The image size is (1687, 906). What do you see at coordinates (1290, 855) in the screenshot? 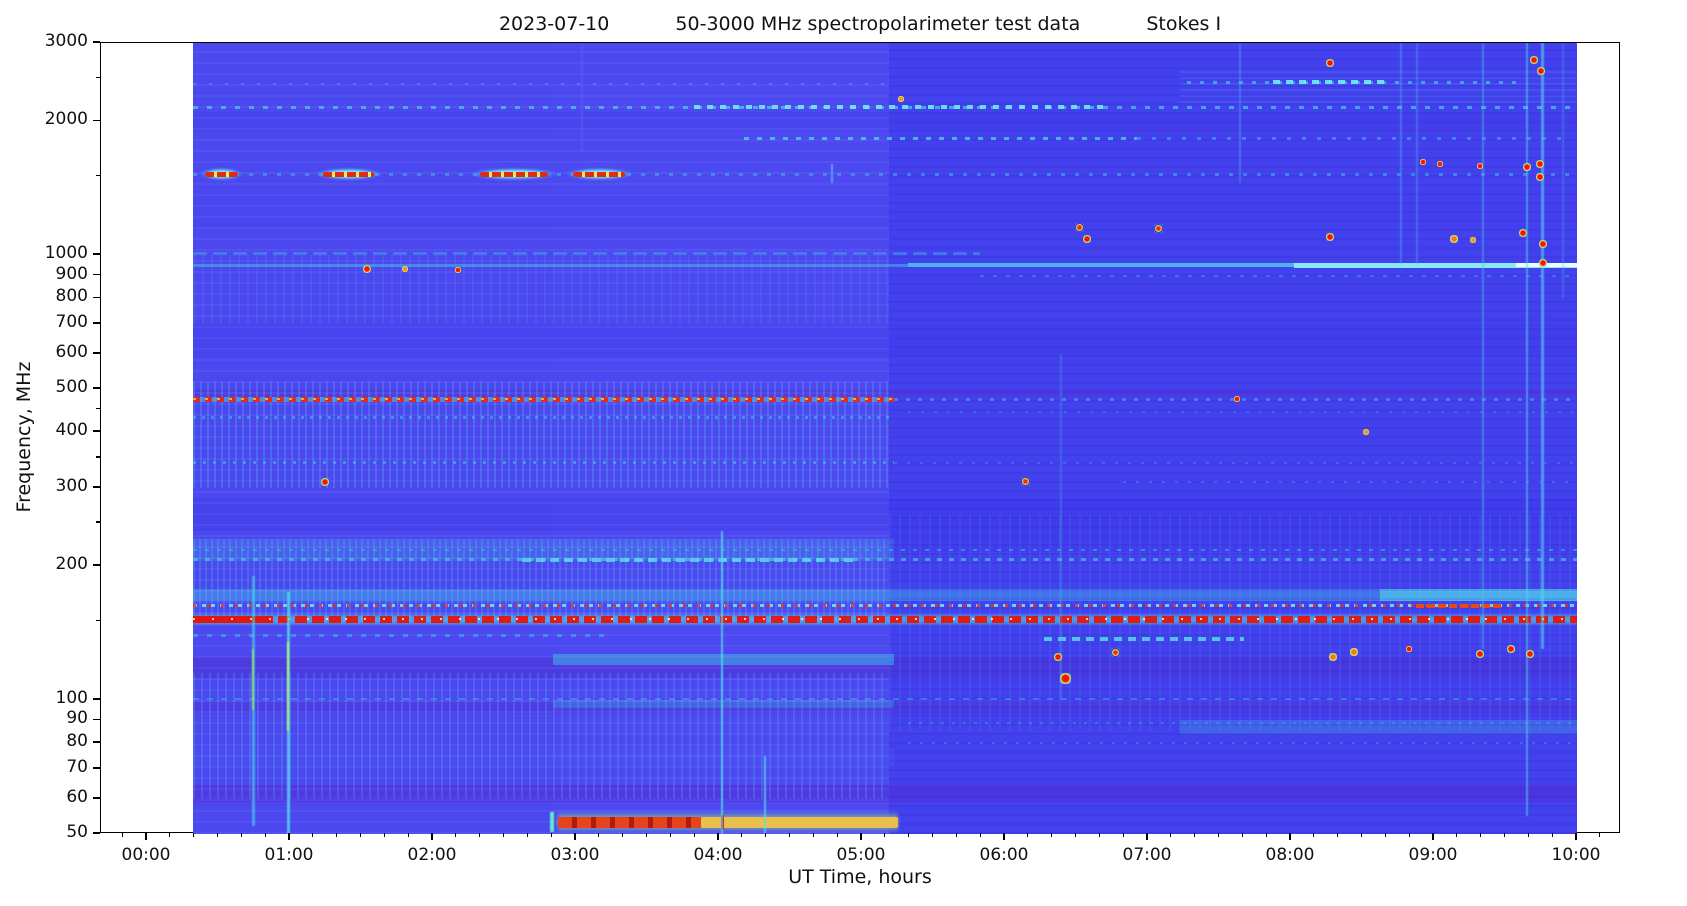
I see `x-tick-label: 08:00` at bounding box center [1290, 855].